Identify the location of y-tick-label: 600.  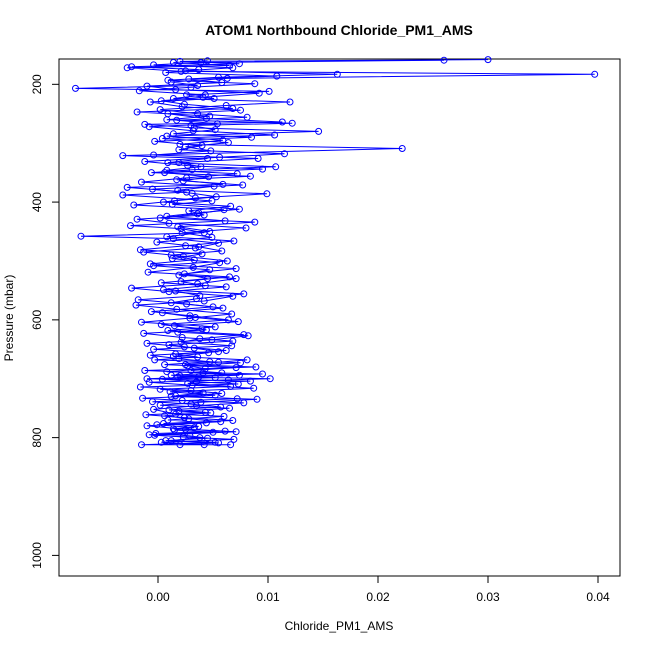
(37, 320).